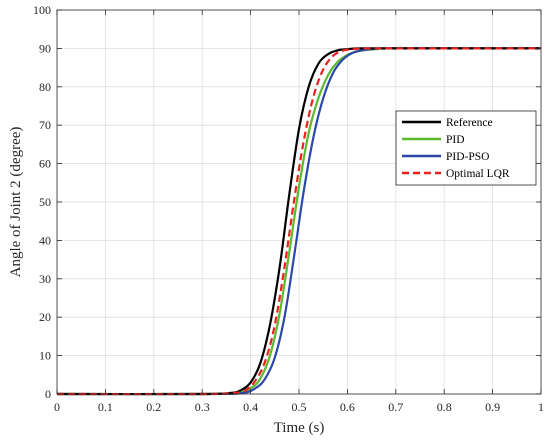 This screenshot has width=550, height=440. I want to click on y-tick-label: 0, so click(48, 394).